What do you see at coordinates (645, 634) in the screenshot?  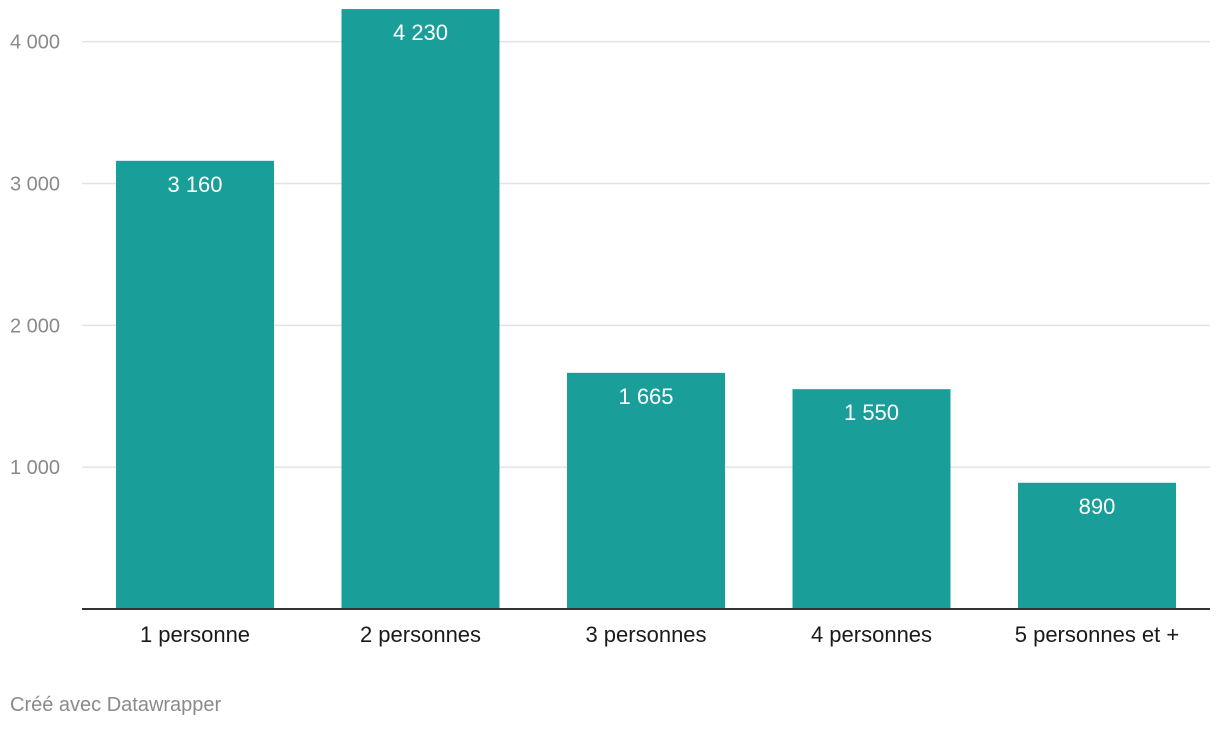 I see `x-category-label: 3 personnes` at bounding box center [645, 634].